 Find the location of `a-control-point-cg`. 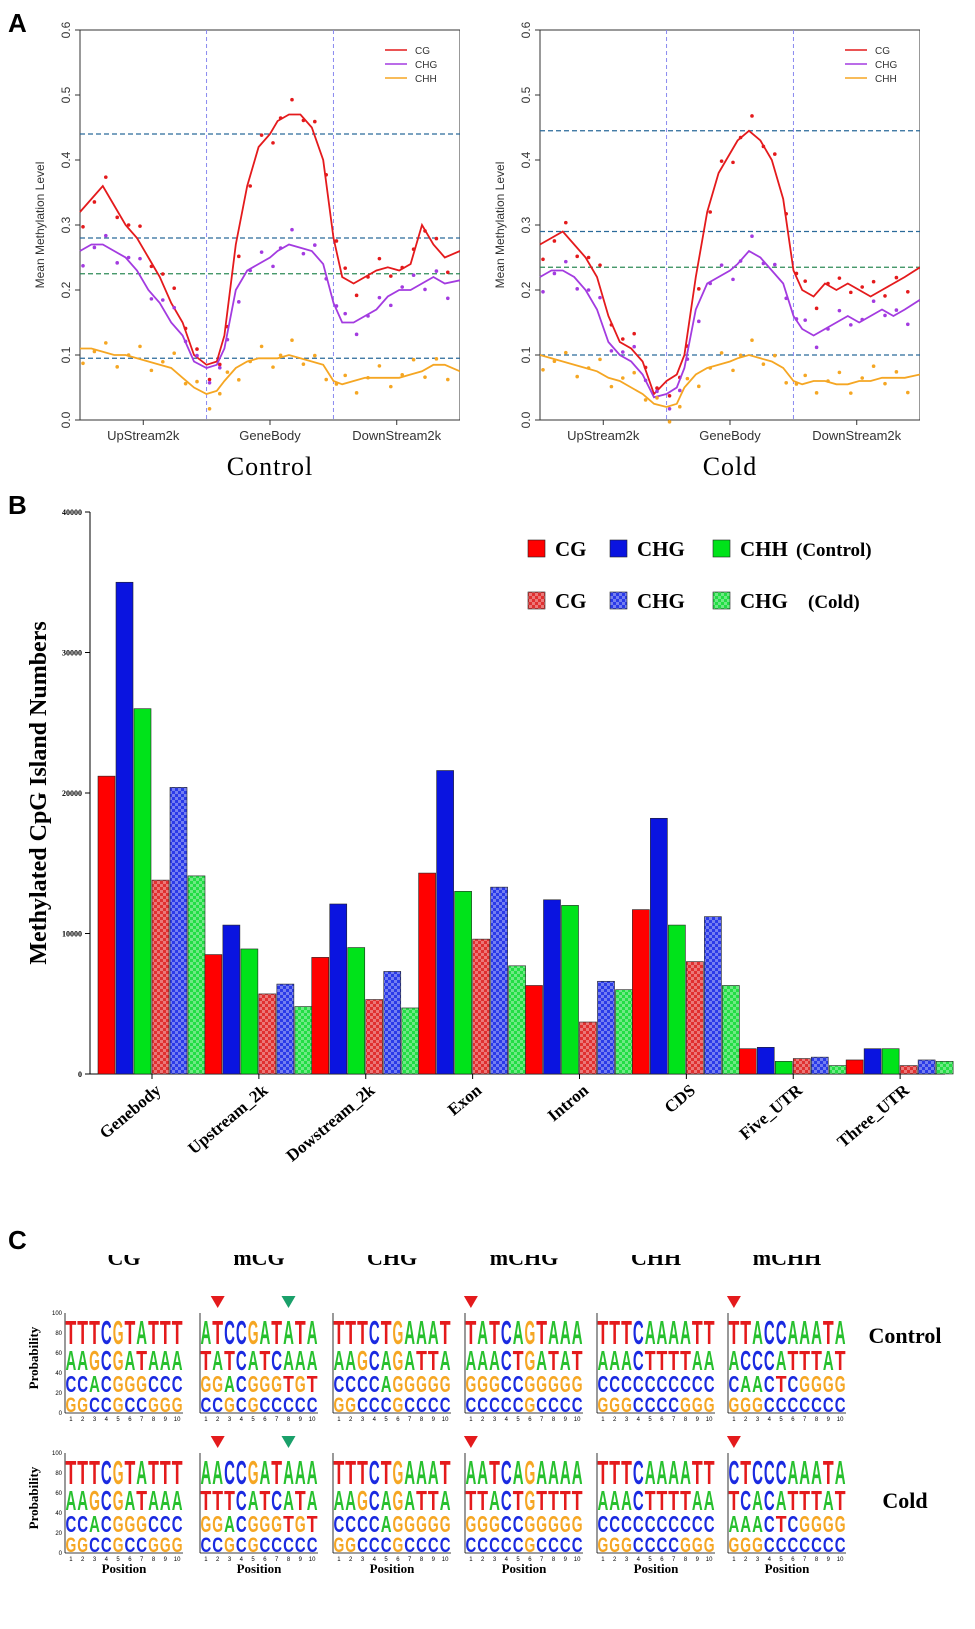

a-control-point-cg is located at coordinates (261, 135).